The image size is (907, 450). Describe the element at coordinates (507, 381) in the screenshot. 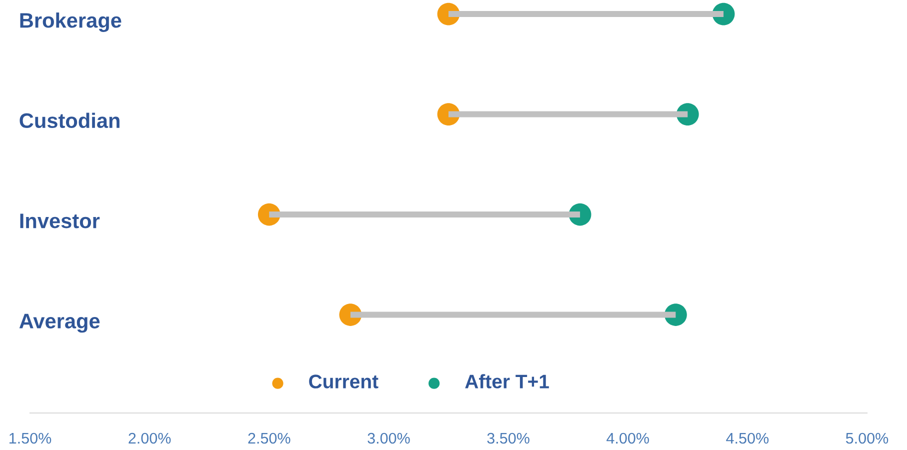

I see `legend-label: After T+1` at that location.